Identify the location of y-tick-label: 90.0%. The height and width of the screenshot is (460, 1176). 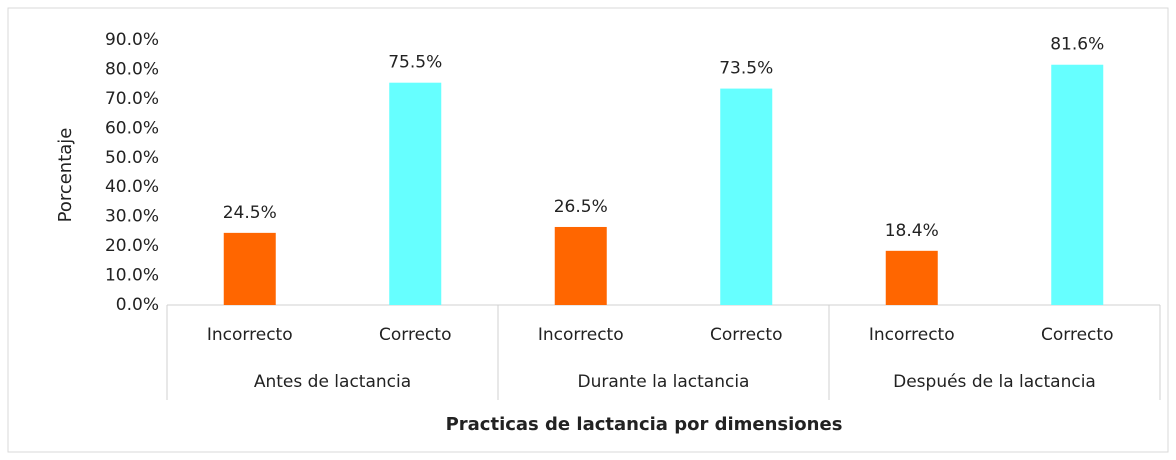
(132, 40).